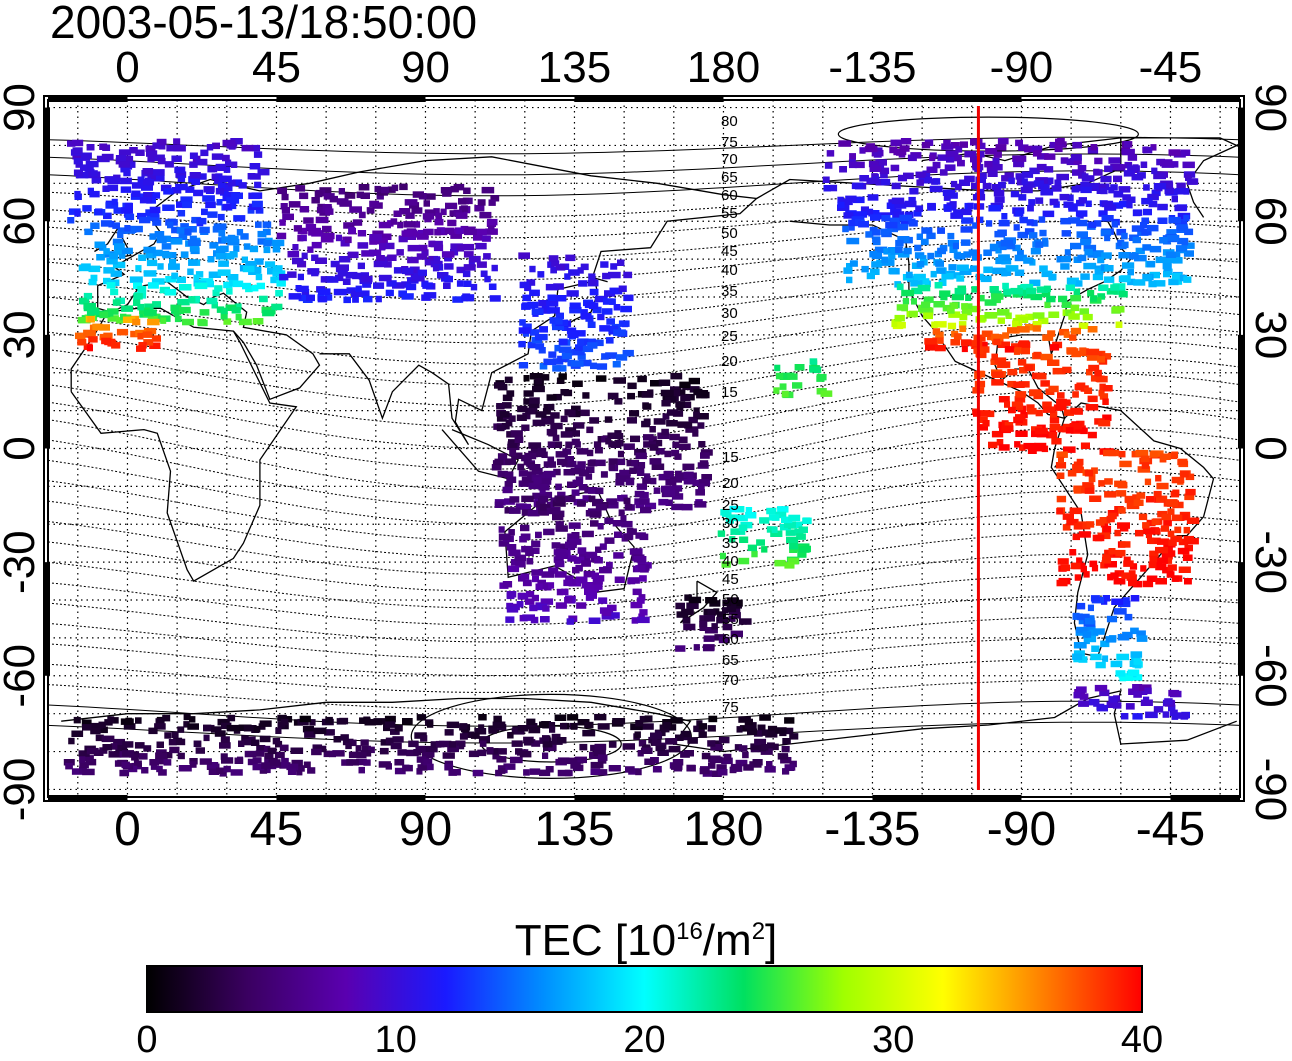 The width and height of the screenshot is (1292, 1061). What do you see at coordinates (644, 675) in the screenshot?
I see `contour-line` at bounding box center [644, 675].